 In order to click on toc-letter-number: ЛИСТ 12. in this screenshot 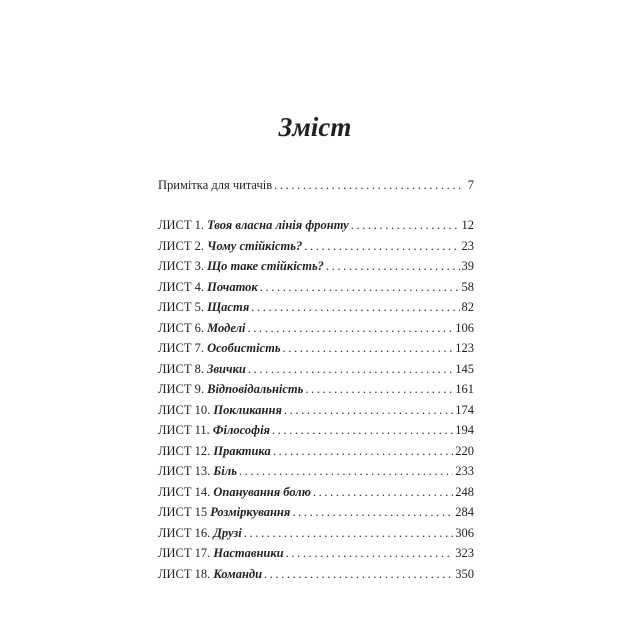, I will do `click(186, 450)`.